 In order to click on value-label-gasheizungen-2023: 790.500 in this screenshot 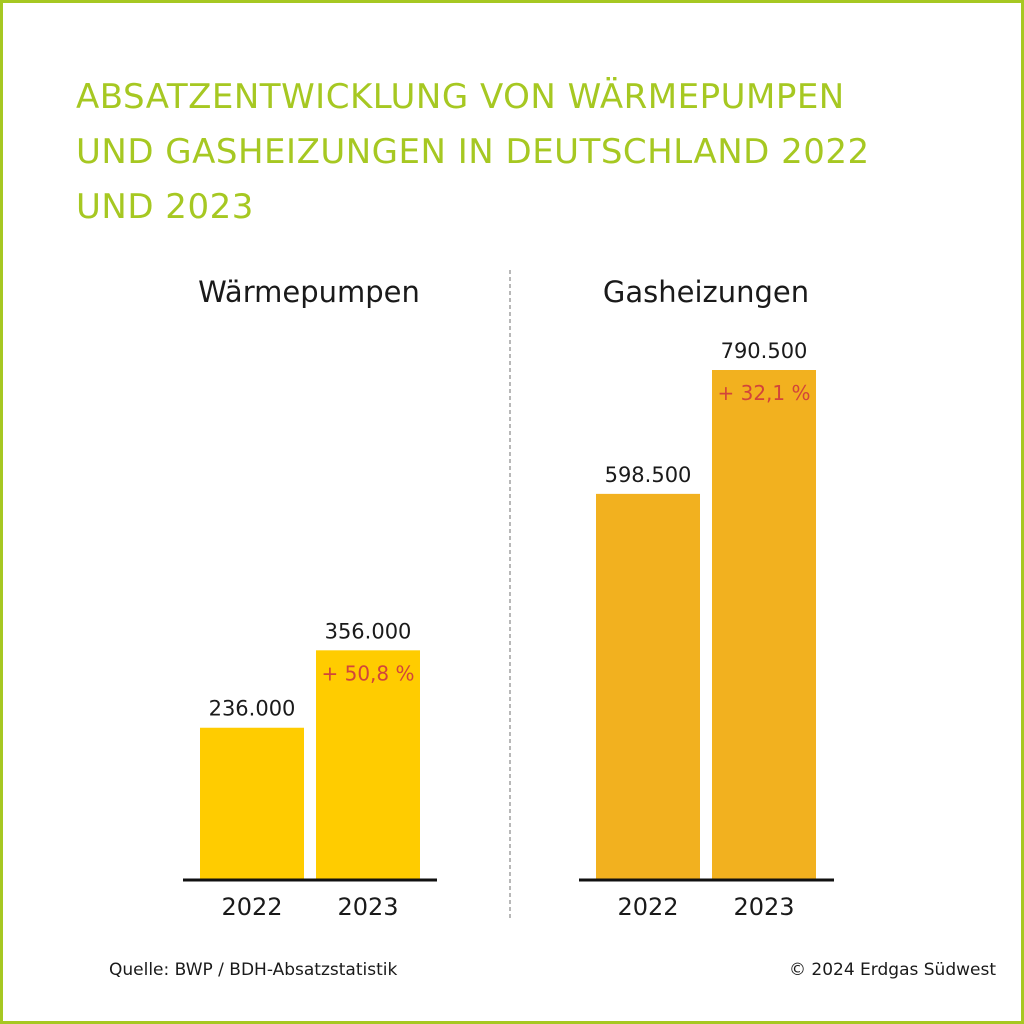, I will do `click(764, 351)`.